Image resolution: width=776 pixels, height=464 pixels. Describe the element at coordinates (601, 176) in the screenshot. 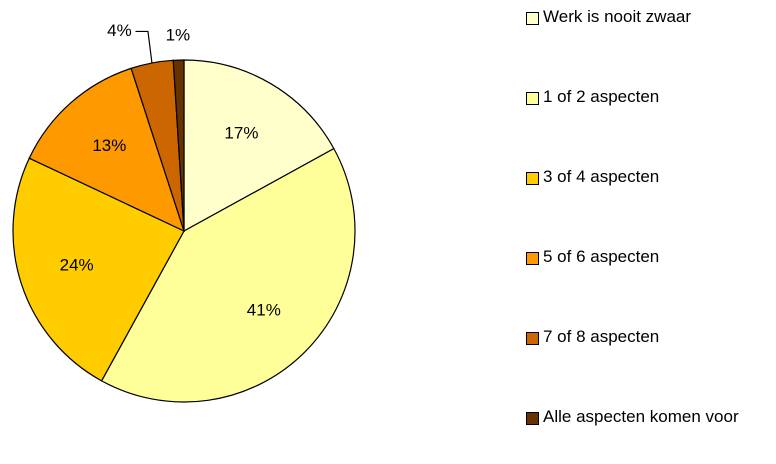

I see `legend-label: 3 of 4 aspecten` at that location.